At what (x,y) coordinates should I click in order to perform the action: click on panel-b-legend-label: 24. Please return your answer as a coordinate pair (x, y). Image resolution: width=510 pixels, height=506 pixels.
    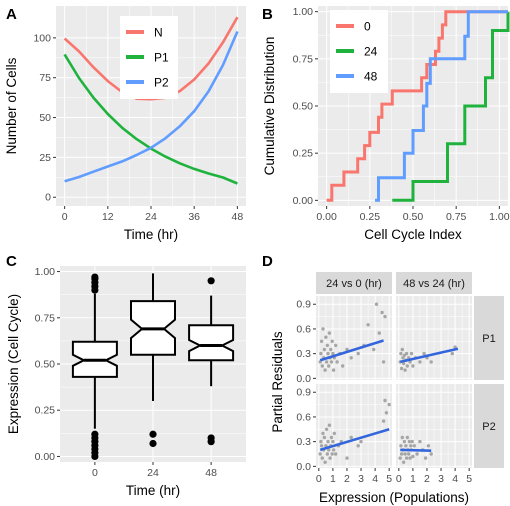
    Looking at the image, I should click on (371, 52).